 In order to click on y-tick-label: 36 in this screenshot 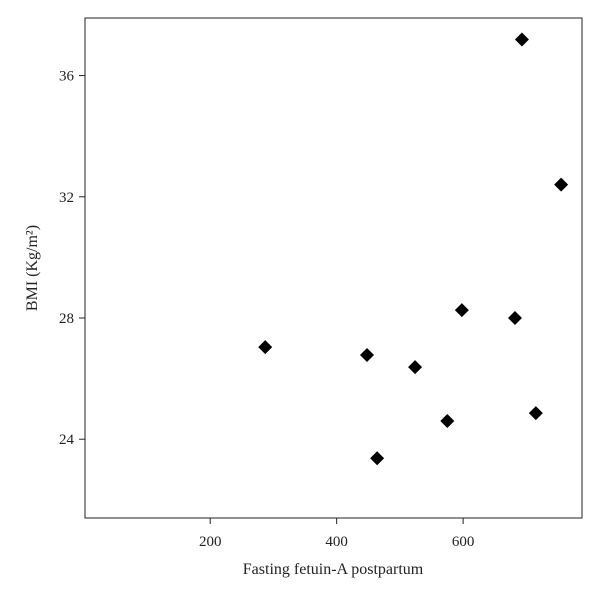, I will do `click(67, 77)`.